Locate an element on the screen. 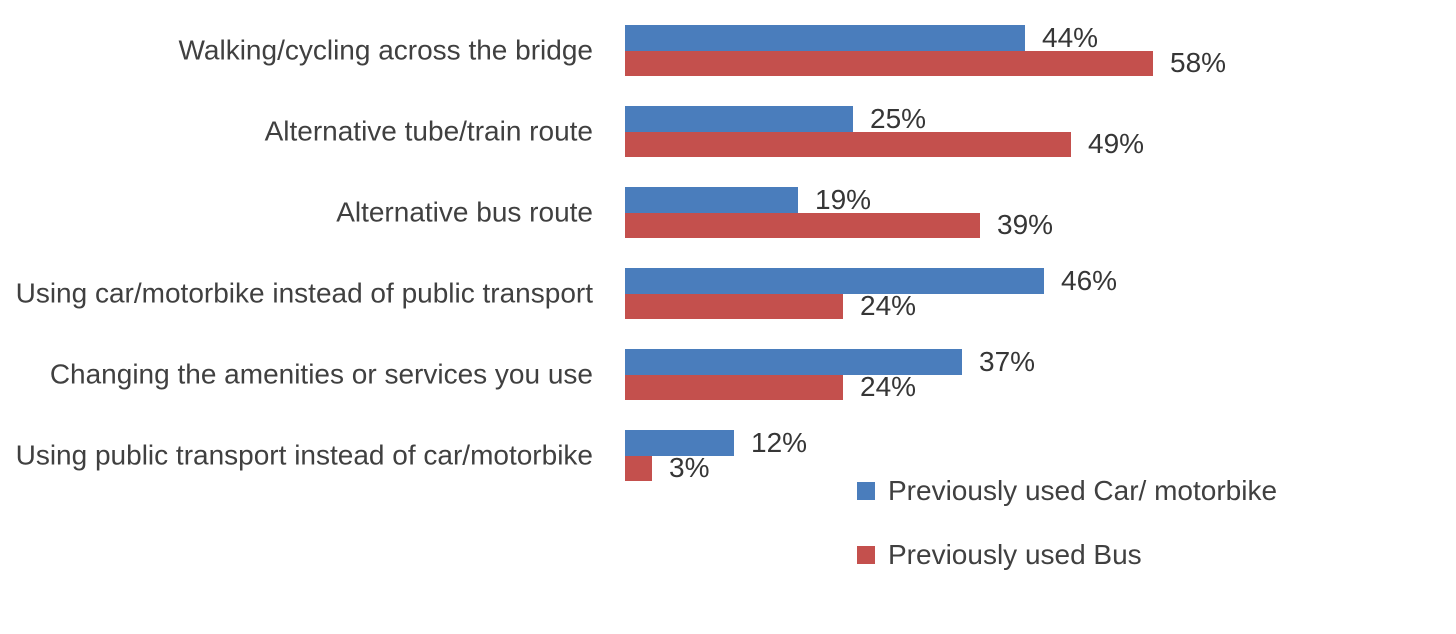 This screenshot has height=634, width=1456. value-label: 44% is located at coordinates (1070, 37).